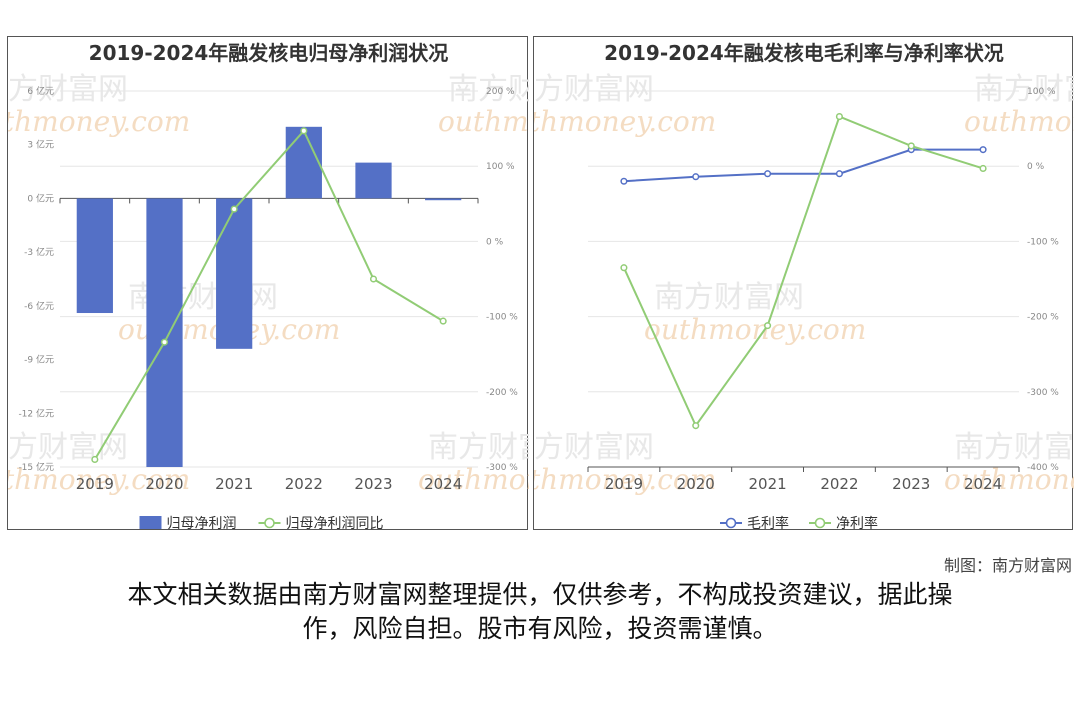 The height and width of the screenshot is (720, 1080). Describe the element at coordinates (39, 360) in the screenshot. I see `y-left-tick-label: -9 亿元` at that location.